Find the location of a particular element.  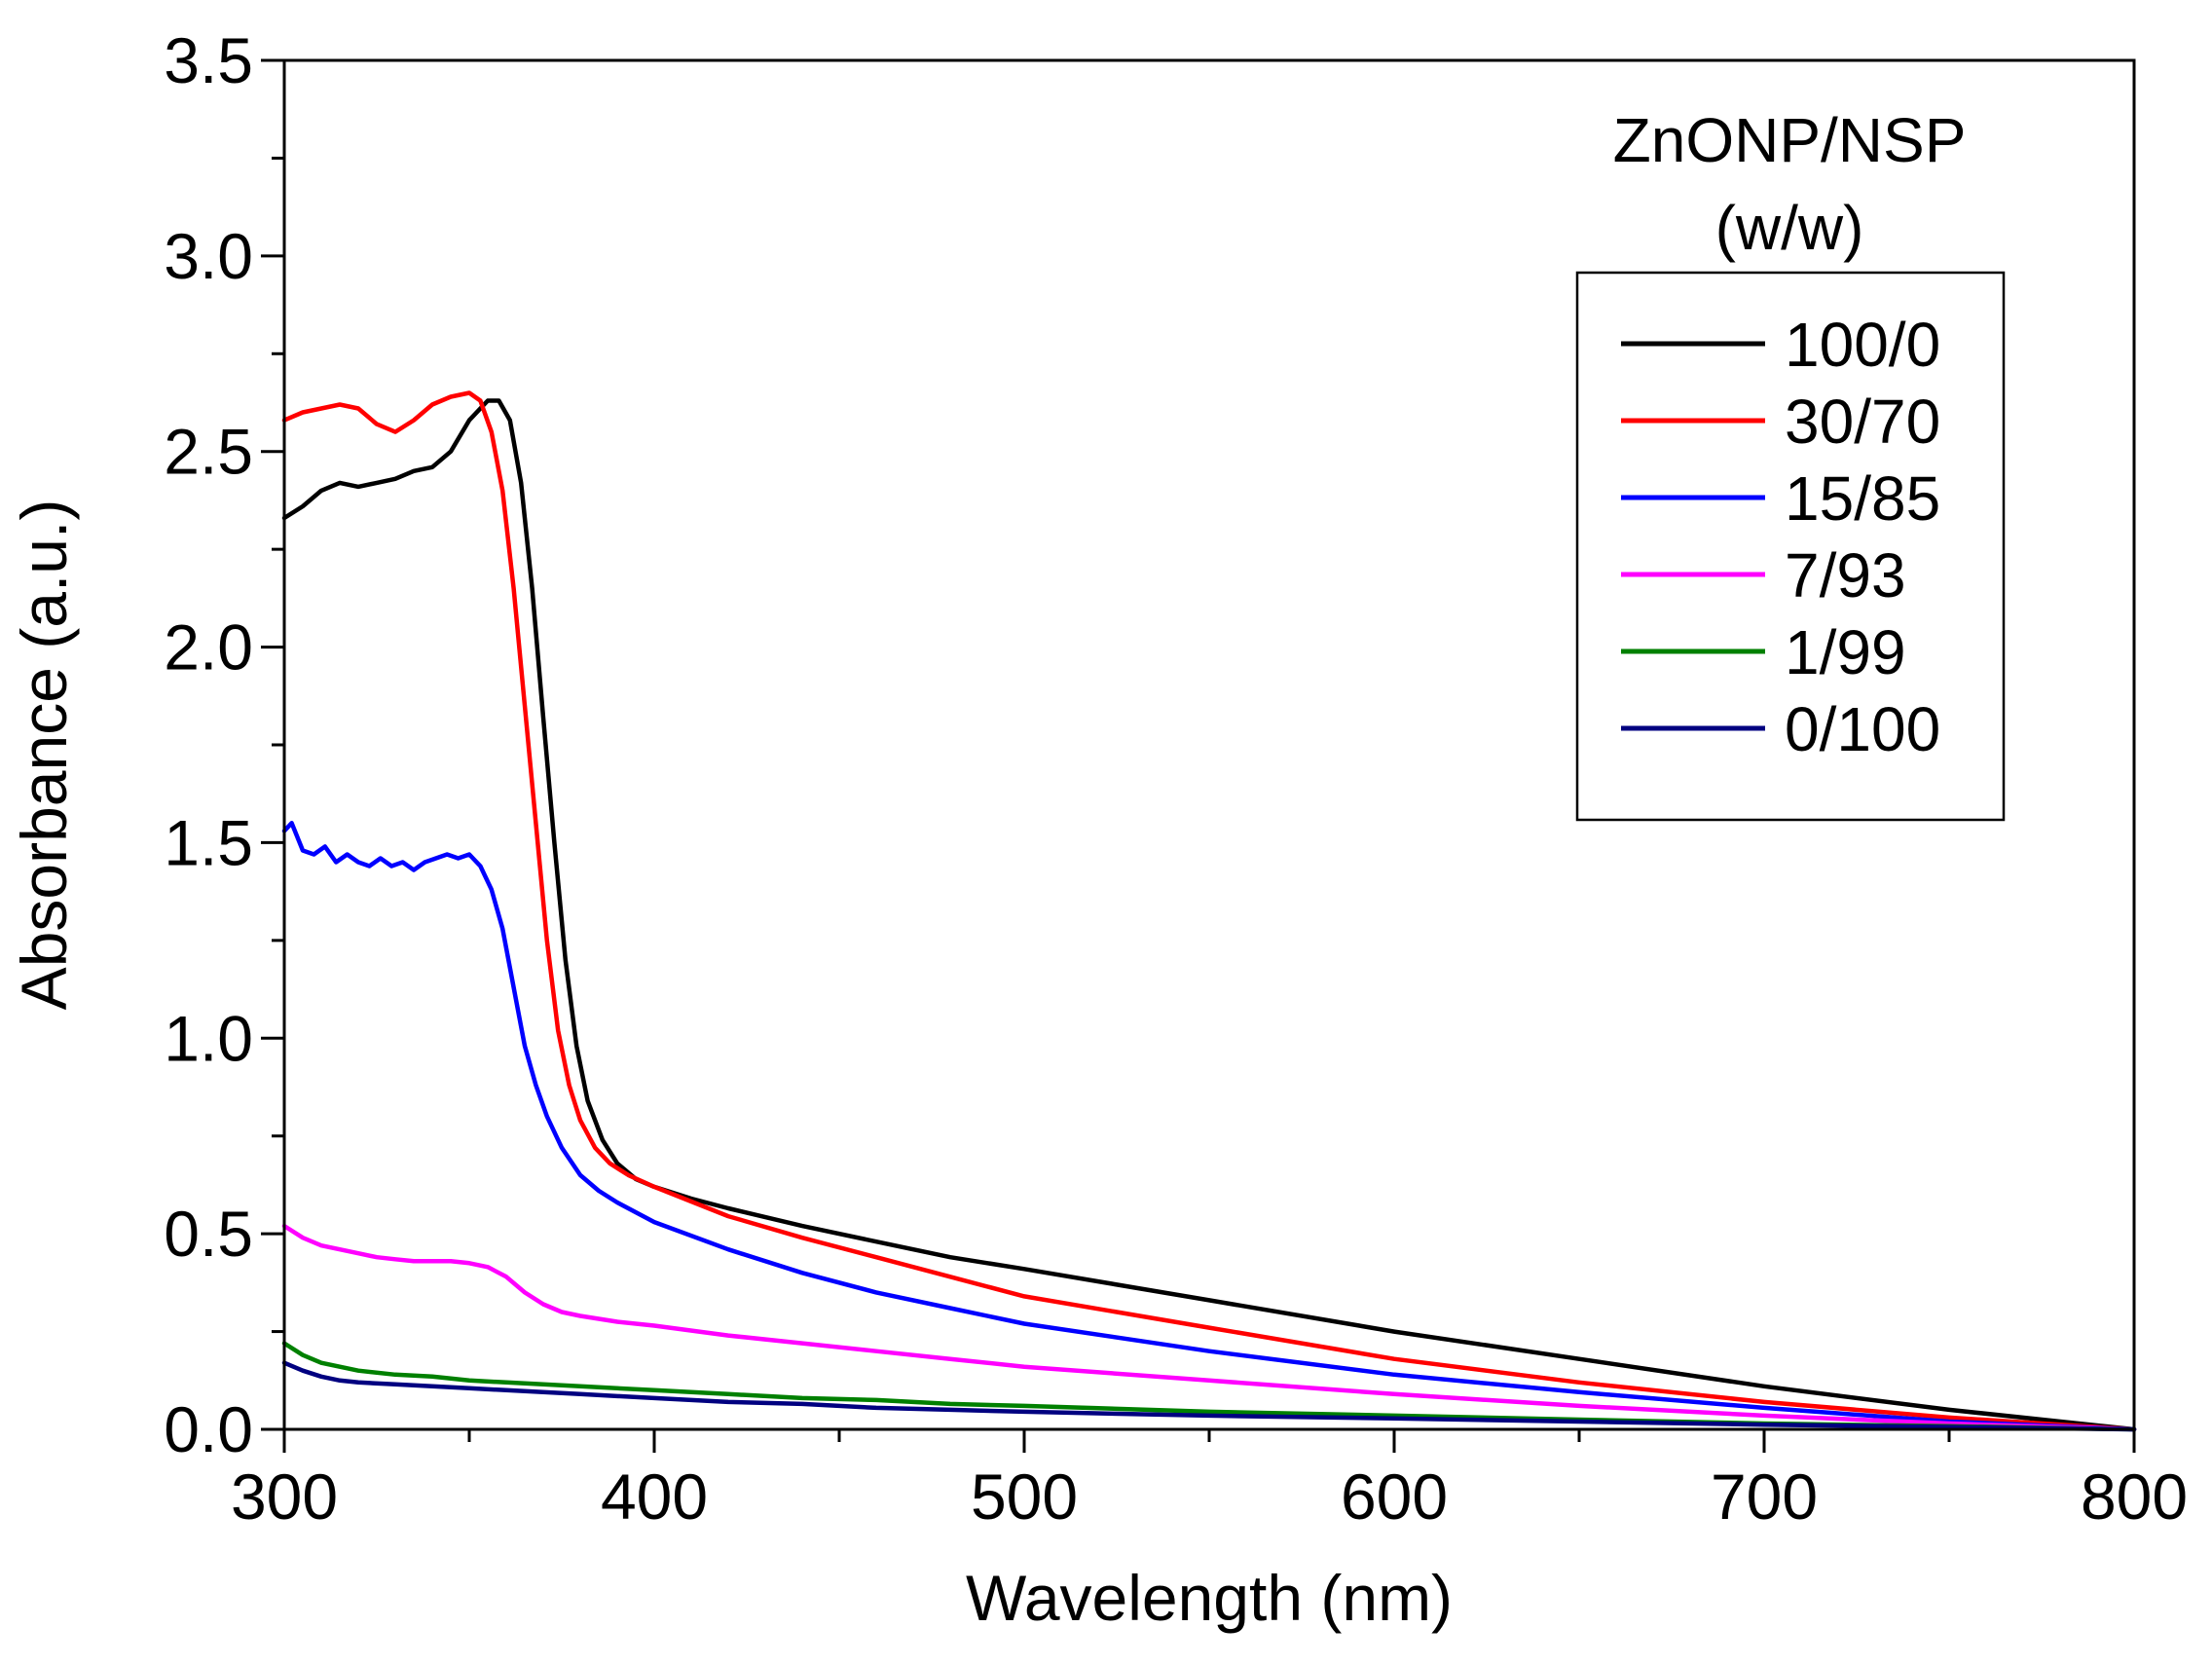

y-tick-label: 3.5 is located at coordinates (208, 60).